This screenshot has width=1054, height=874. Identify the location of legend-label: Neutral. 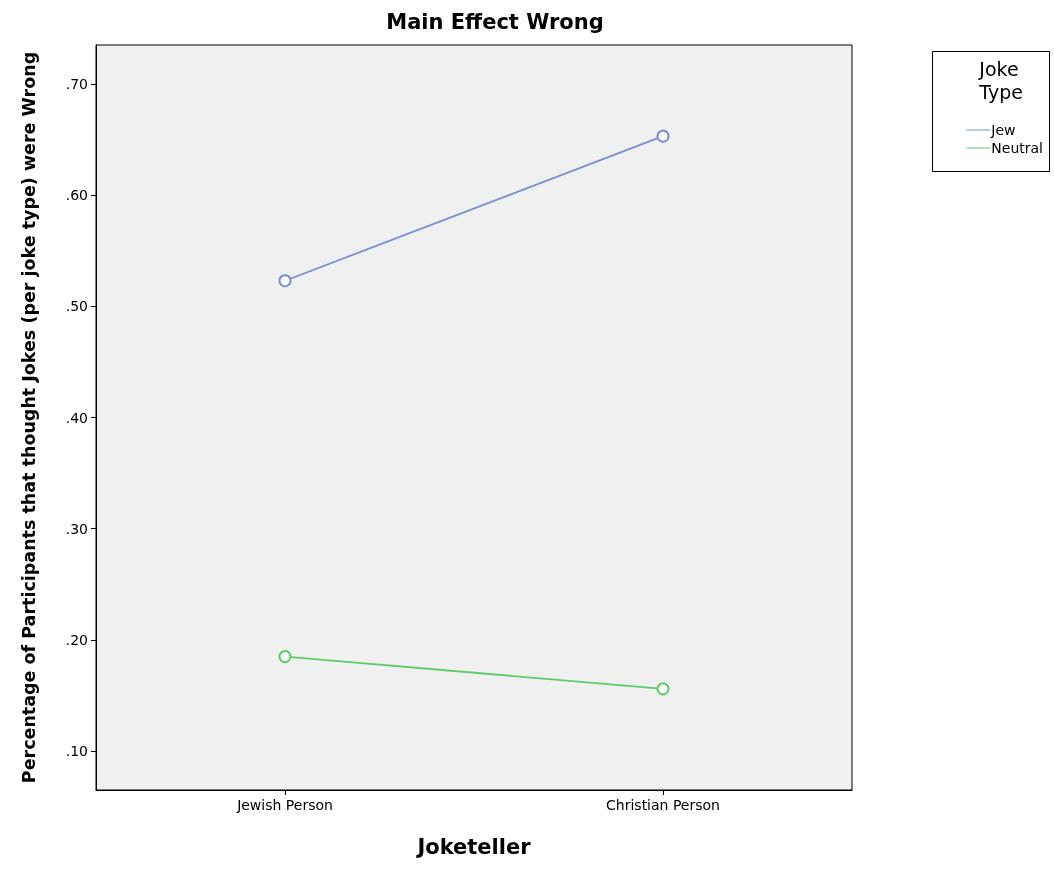
(1017, 148).